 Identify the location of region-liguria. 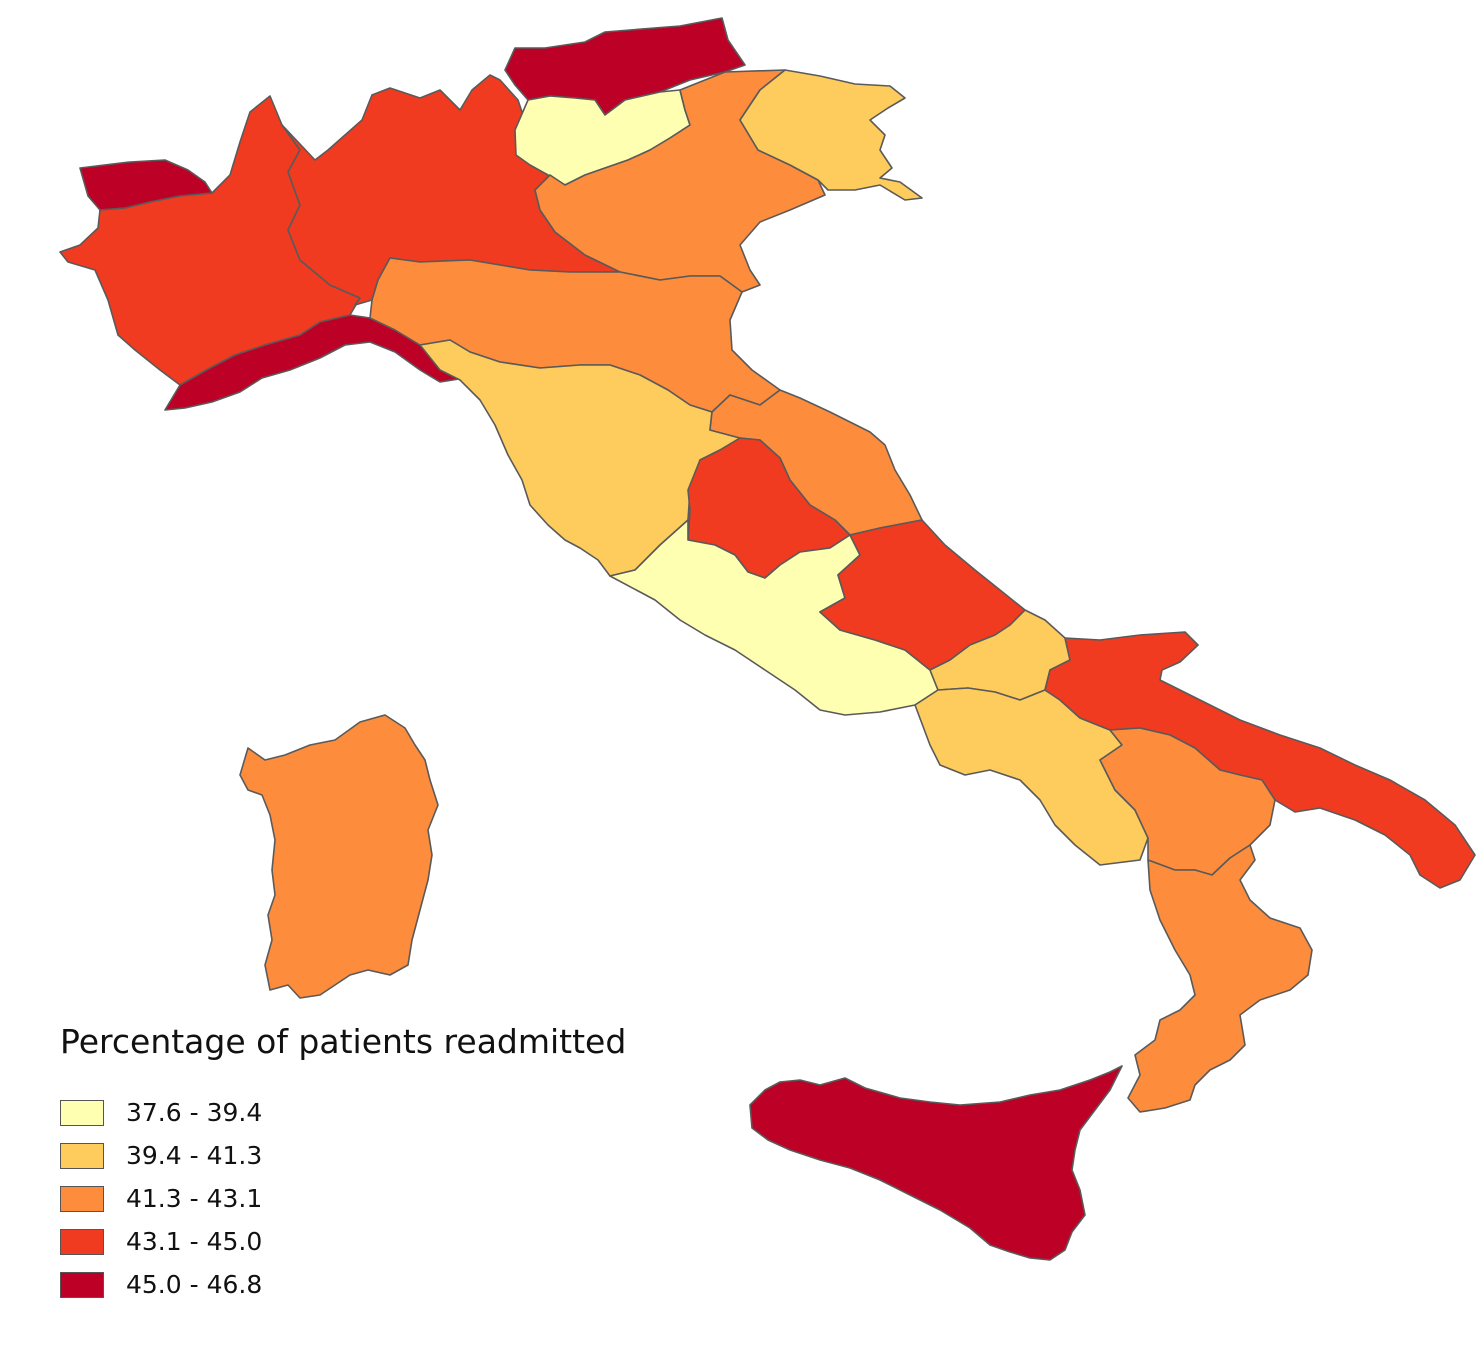
(315, 362).